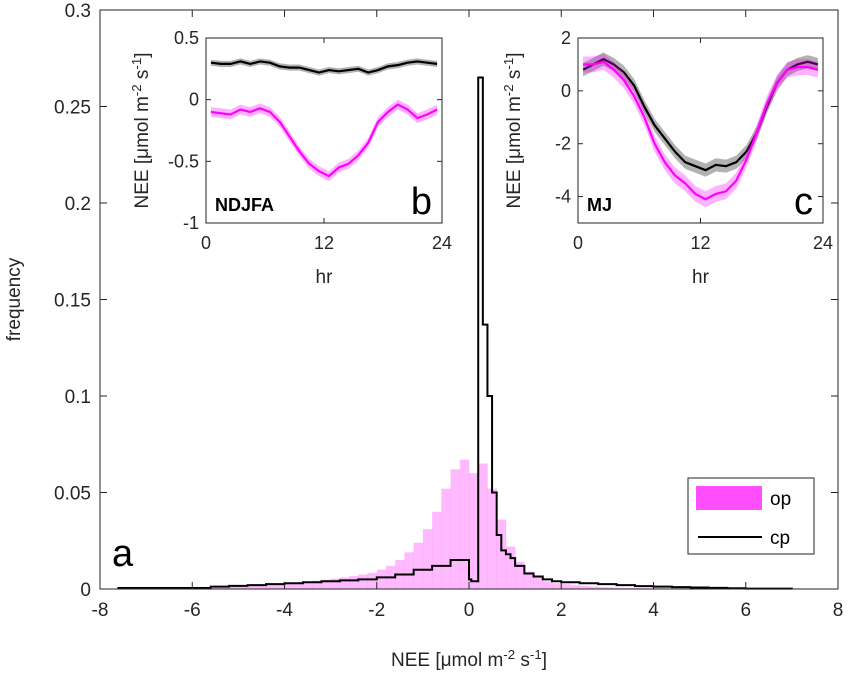 This screenshot has width=850, height=679. What do you see at coordinates (78, 204) in the screenshot?
I see `main-y-tick-label: 0.2` at bounding box center [78, 204].